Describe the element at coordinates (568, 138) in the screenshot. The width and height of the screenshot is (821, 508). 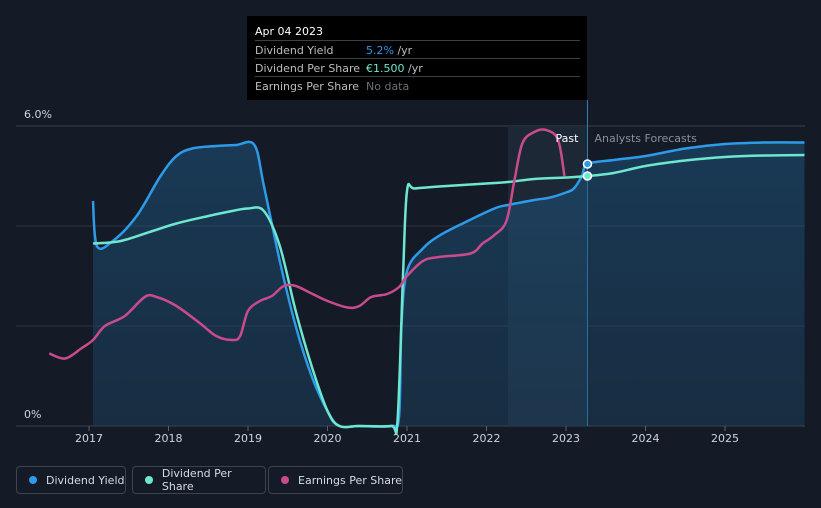
I see `past-label: Past` at that location.